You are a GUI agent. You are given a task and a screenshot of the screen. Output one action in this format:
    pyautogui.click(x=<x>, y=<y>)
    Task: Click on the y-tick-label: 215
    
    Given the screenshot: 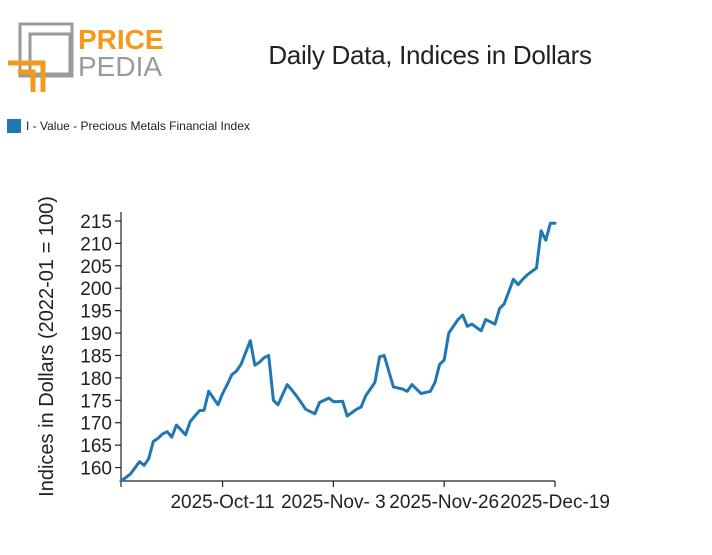 What is the action you would take?
    pyautogui.click(x=96, y=222)
    